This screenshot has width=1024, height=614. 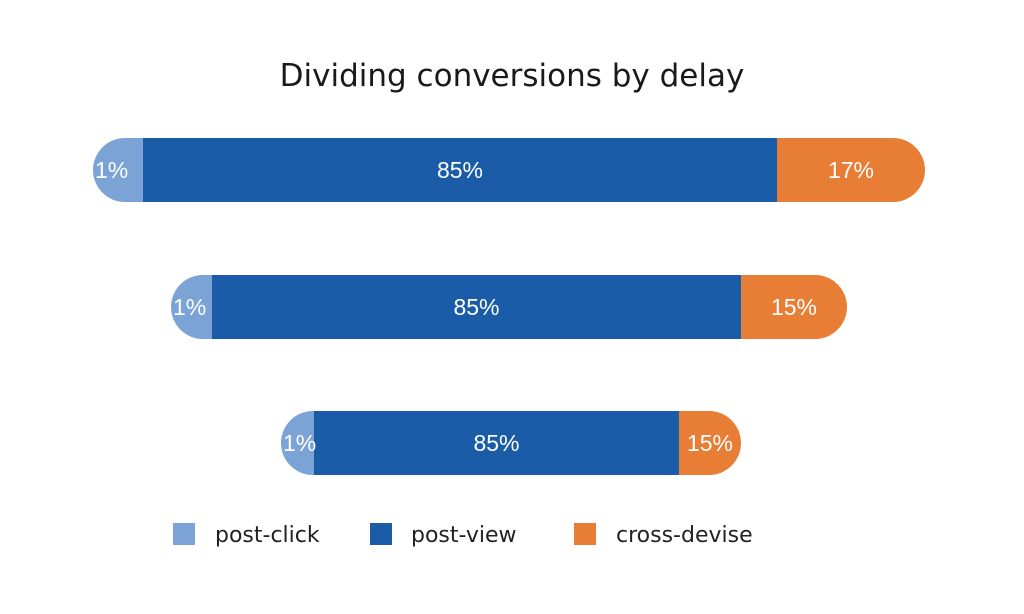 What do you see at coordinates (684, 535) in the screenshot?
I see `legend-label-cross-devise: cross-devise` at bounding box center [684, 535].